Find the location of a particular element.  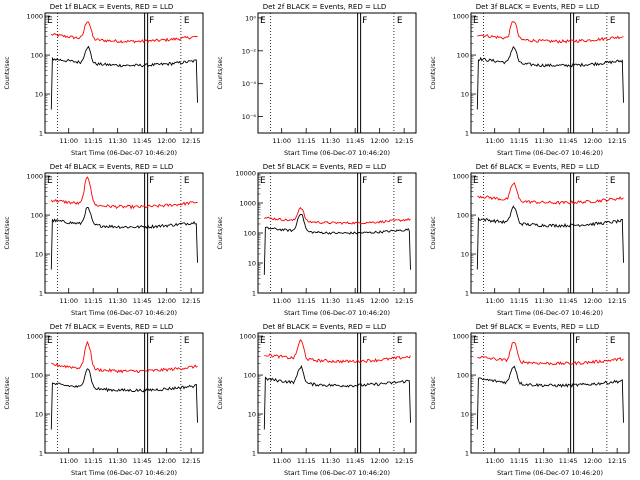

chart-title: Det 1f BLACK = Events, RED = LLD is located at coordinates (111, 7).